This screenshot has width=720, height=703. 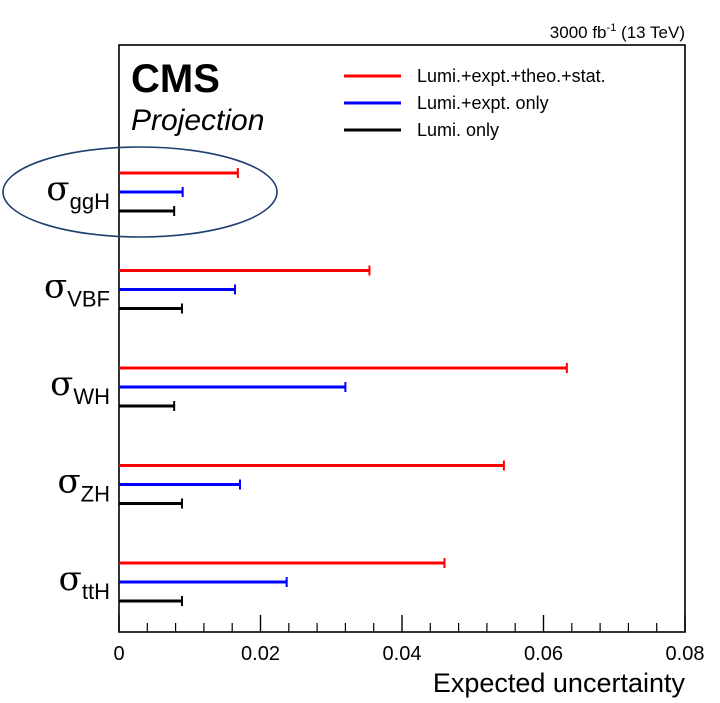 I want to click on category-label-VBF: σVBF, so click(x=77, y=289).